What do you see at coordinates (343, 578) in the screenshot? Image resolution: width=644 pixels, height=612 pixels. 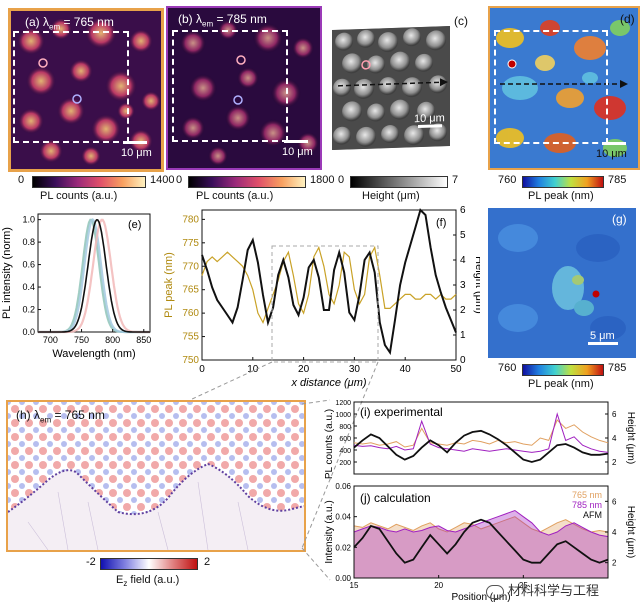 I see `y-tick-label: 0.00` at bounding box center [343, 578].